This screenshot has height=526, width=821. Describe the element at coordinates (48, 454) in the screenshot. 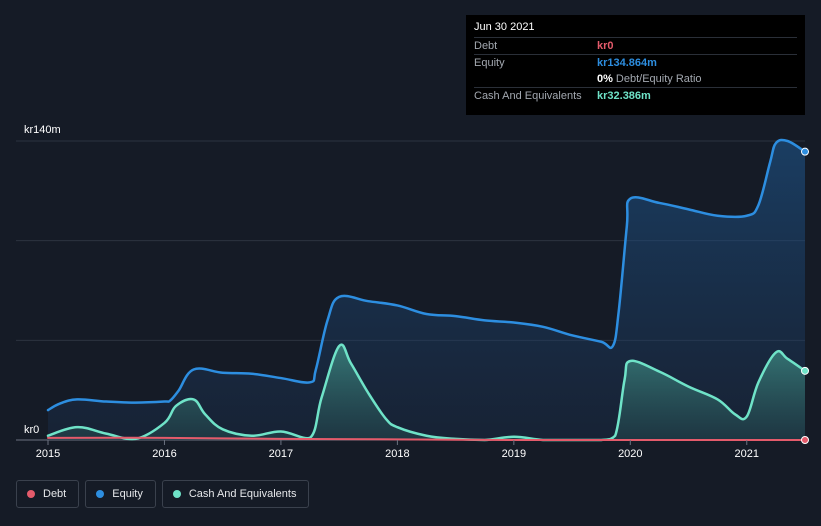

I see `x-tick-label: 2015` at that location.